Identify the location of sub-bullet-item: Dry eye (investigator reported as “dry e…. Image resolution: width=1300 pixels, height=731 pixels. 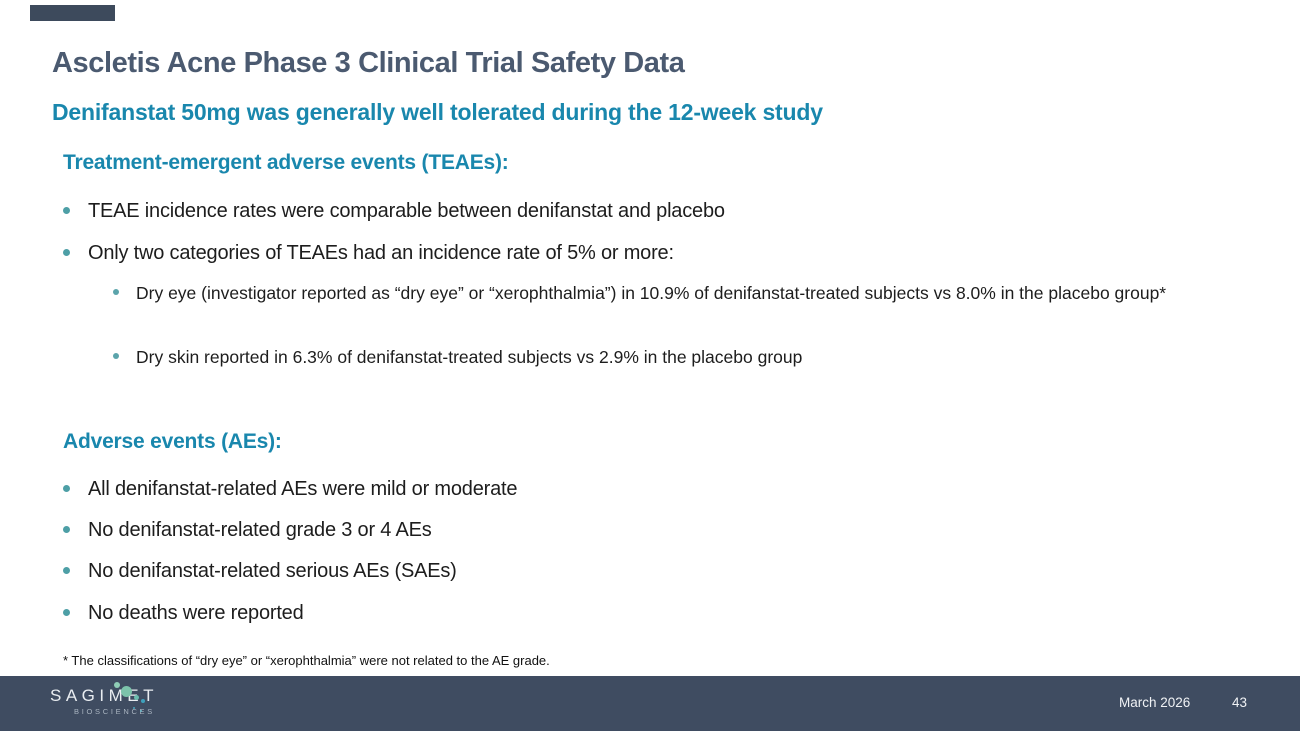
(669, 293).